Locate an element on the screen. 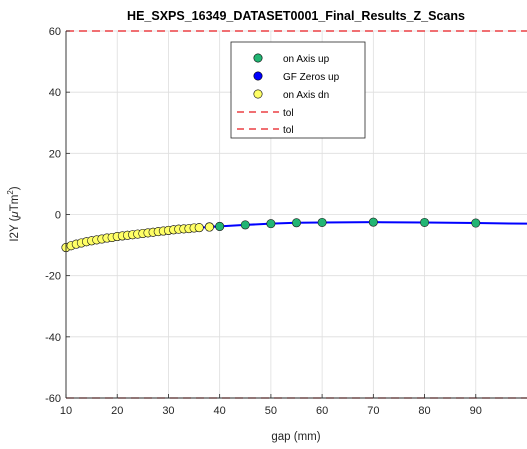 The width and height of the screenshot is (527, 449). y-axis-label-close: ) is located at coordinates (15, 188).